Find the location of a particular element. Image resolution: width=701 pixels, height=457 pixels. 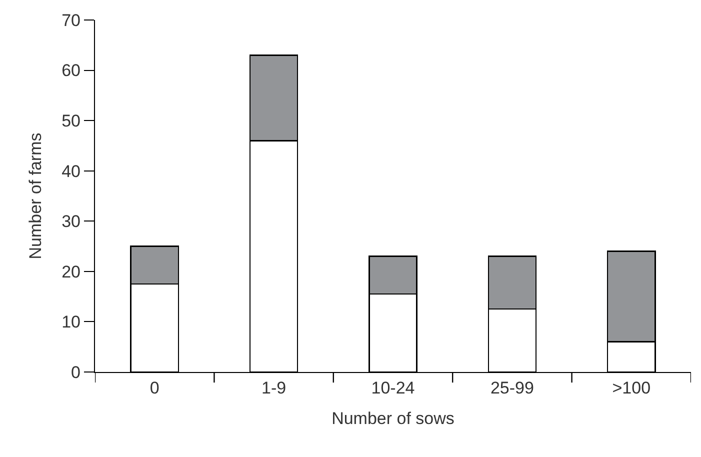

x-axis-title: Number of sows is located at coordinates (393, 418).